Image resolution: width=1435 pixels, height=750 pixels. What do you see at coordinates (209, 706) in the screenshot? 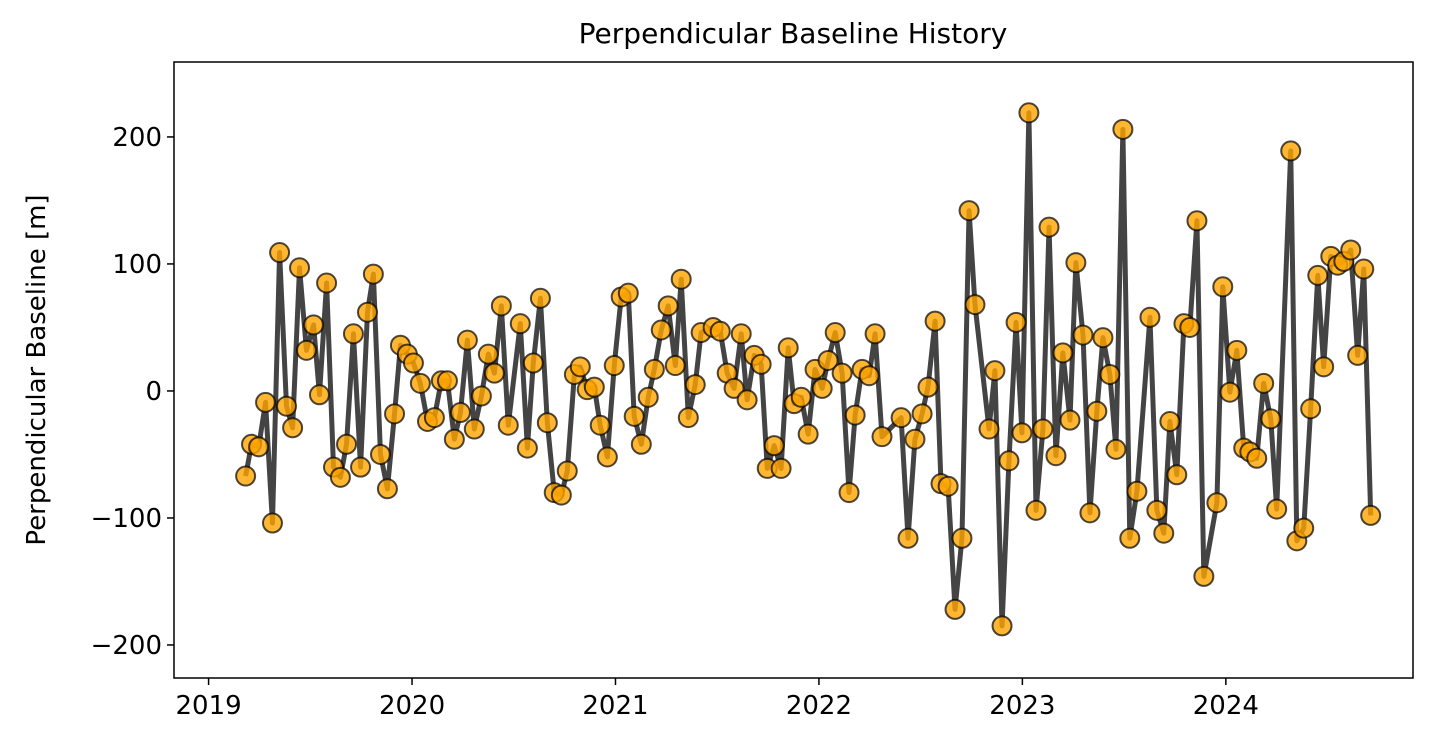
I see `x-tick-label: 2019` at bounding box center [209, 706].